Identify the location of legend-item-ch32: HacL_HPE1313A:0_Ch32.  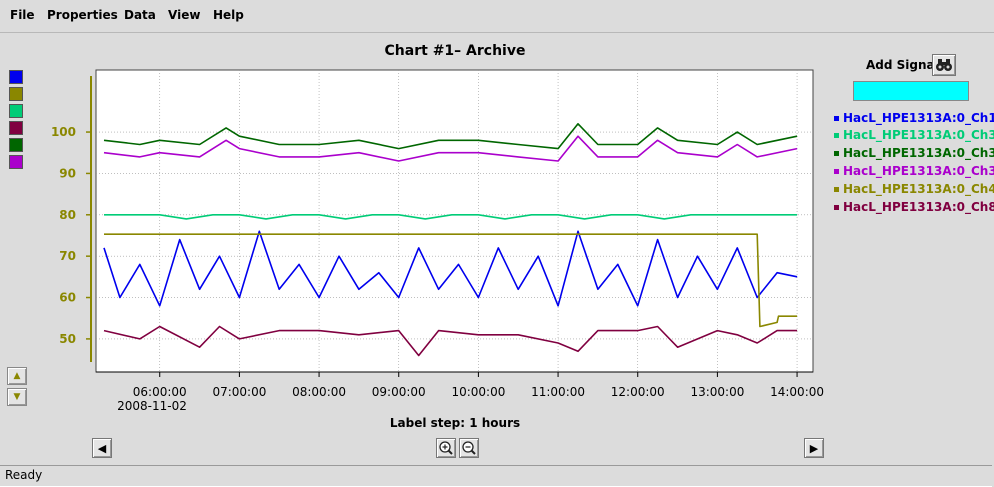
(914, 153).